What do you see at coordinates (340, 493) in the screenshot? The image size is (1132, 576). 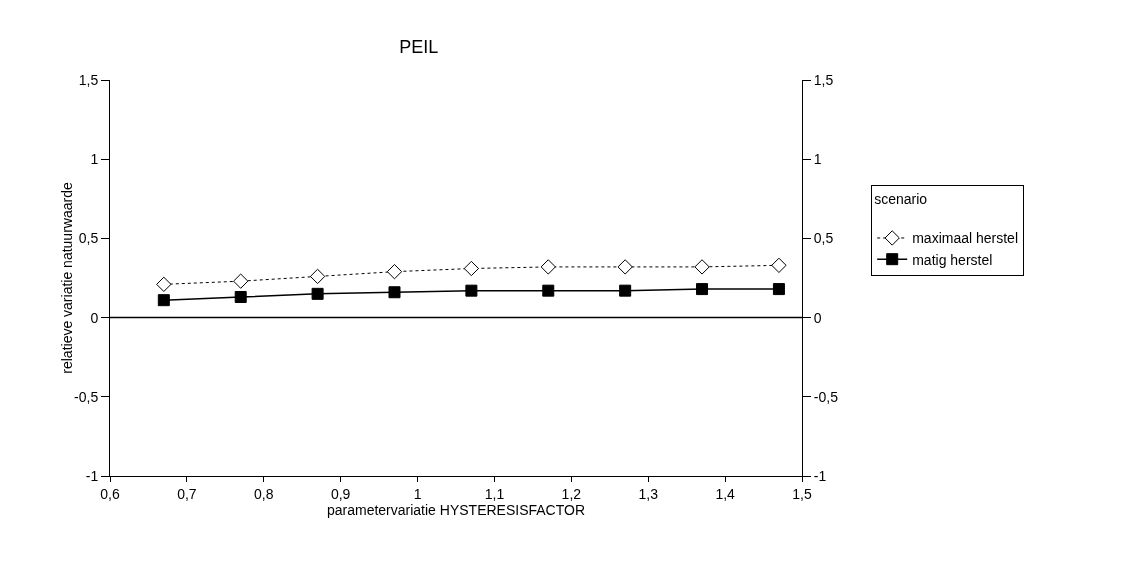 I see `x-tick-label: 0,9` at bounding box center [340, 493].